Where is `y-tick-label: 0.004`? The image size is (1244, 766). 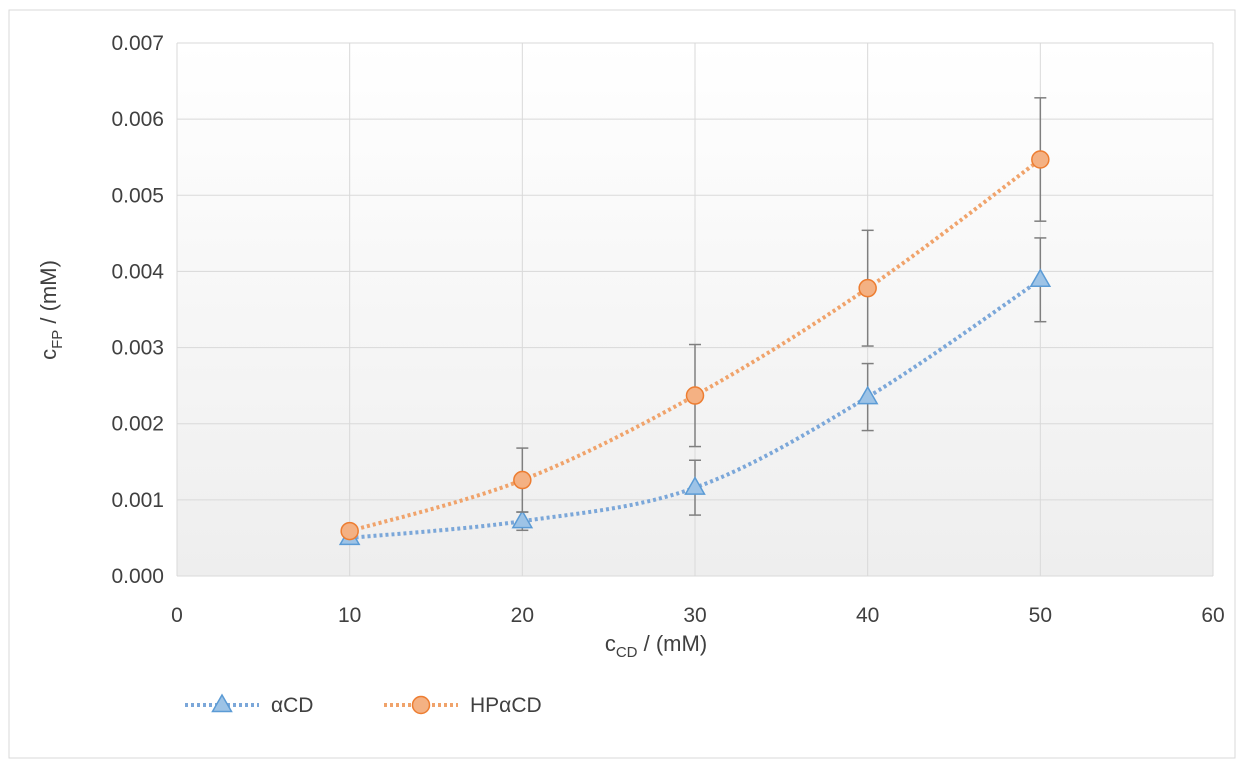 y-tick-label: 0.004 is located at coordinates (137, 271).